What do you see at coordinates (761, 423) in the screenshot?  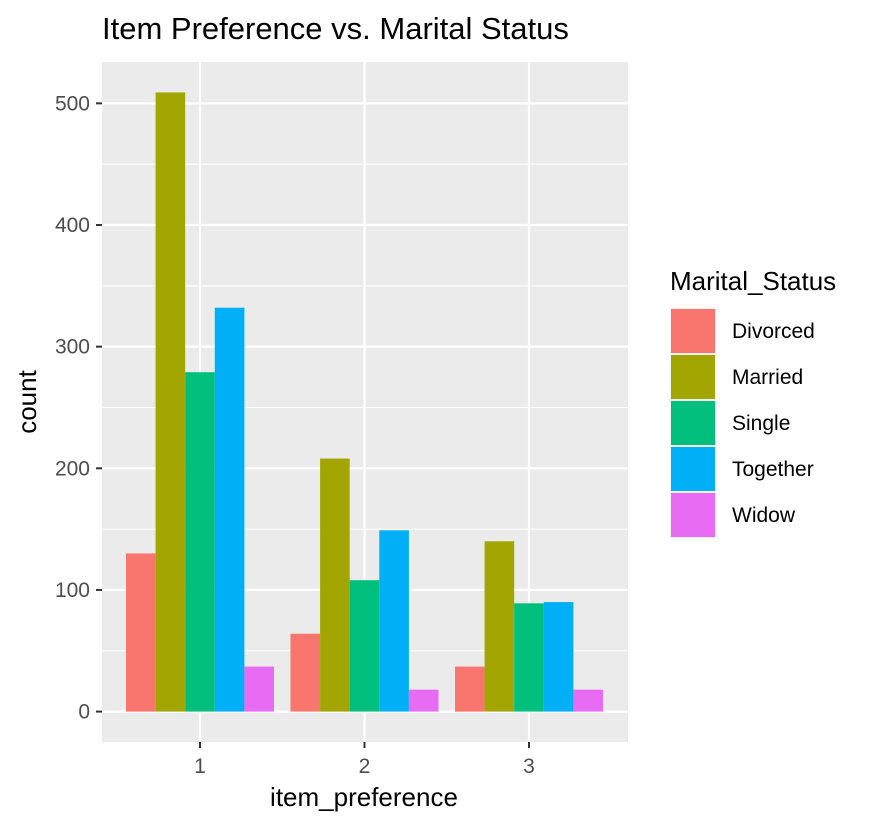 I see `legend-label-single: Single` at bounding box center [761, 423].